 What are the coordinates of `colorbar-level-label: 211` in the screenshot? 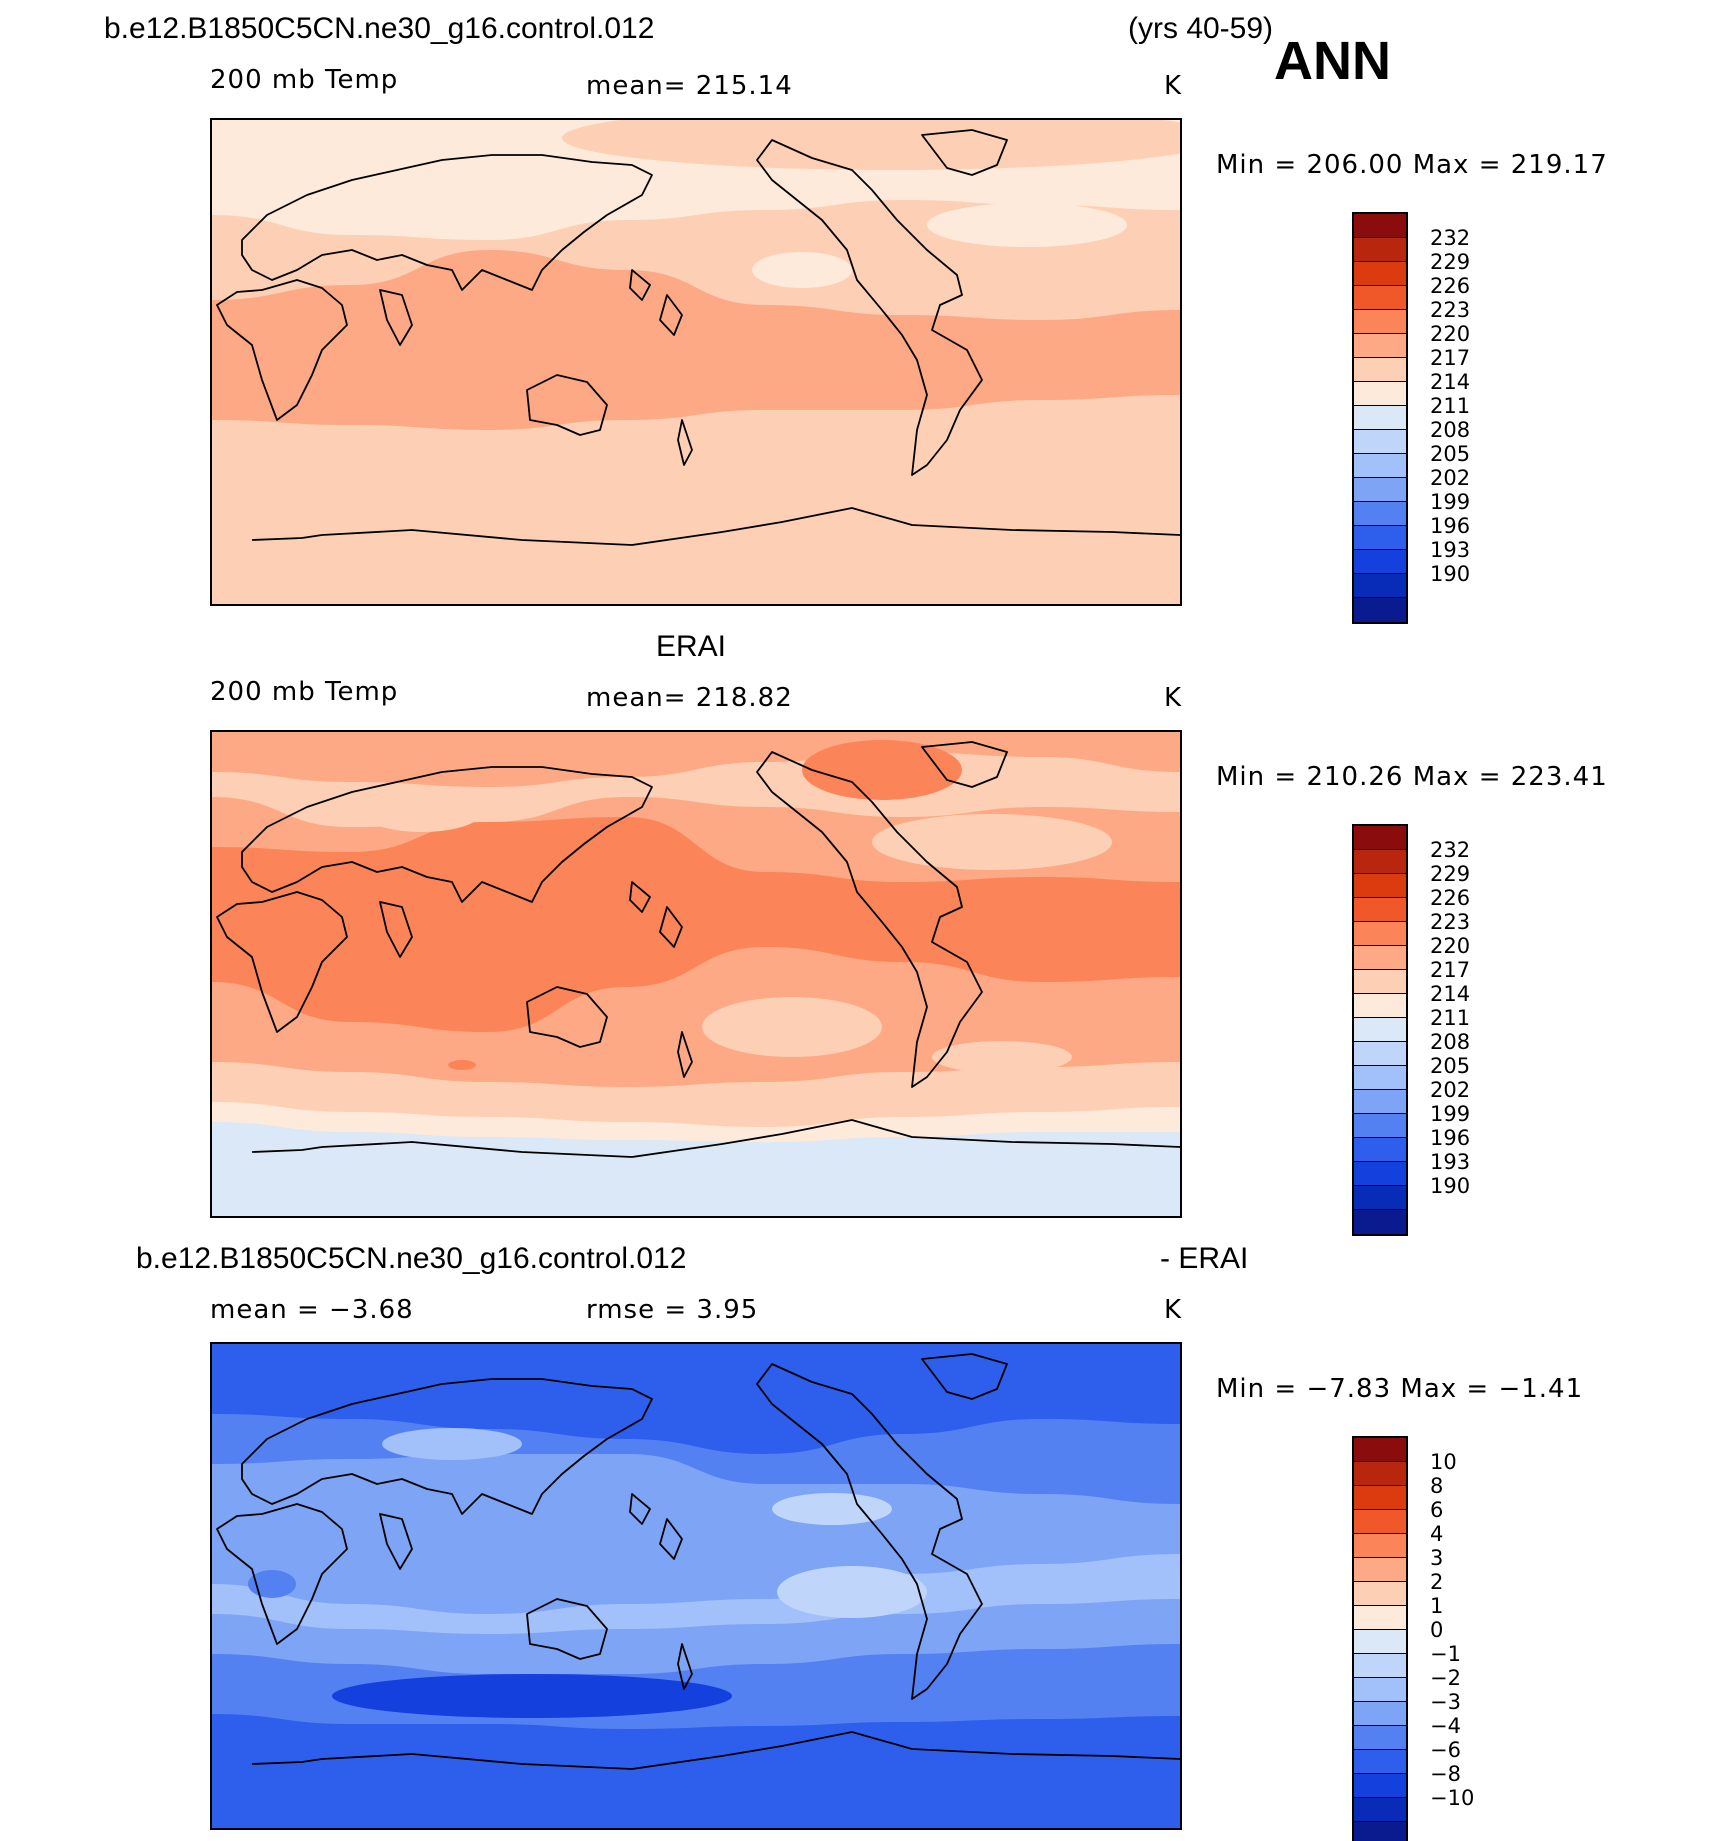 It's located at (1450, 1018).